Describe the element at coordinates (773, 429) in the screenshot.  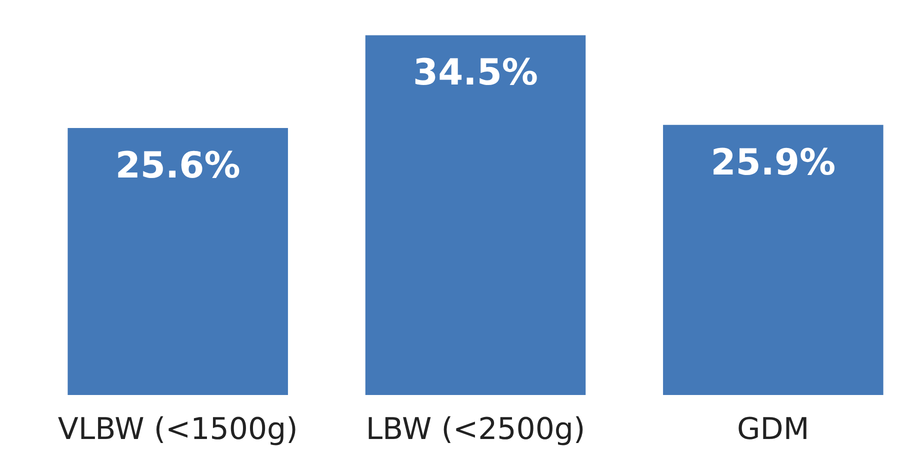
I see `x-tick-label: GDM` at that location.